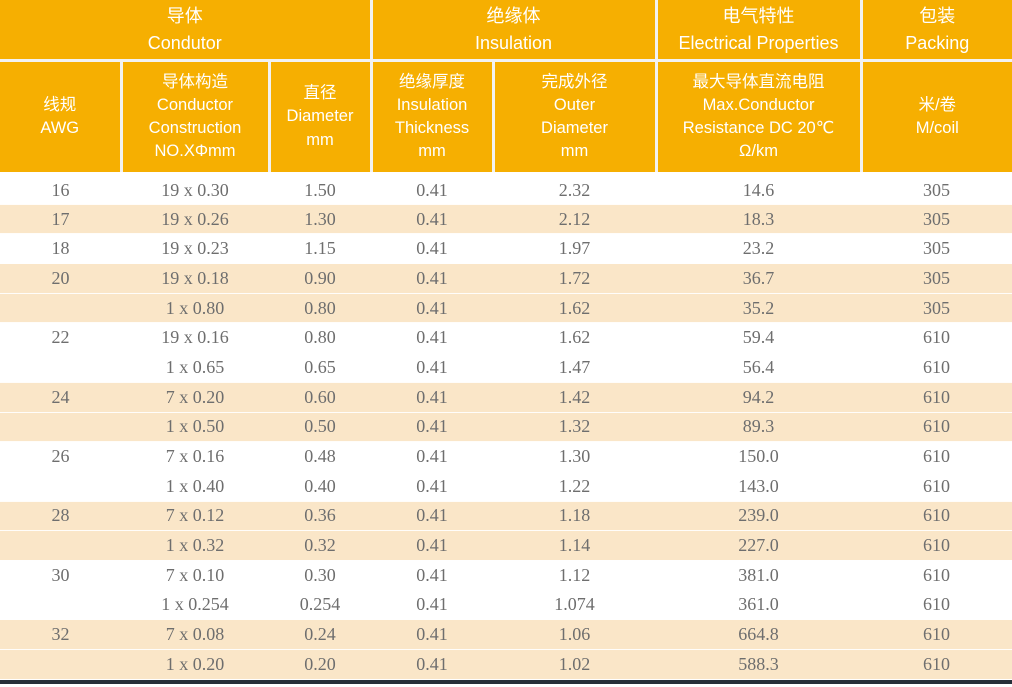  I want to click on cell-construction: 19 x 0.18, so click(195, 278).